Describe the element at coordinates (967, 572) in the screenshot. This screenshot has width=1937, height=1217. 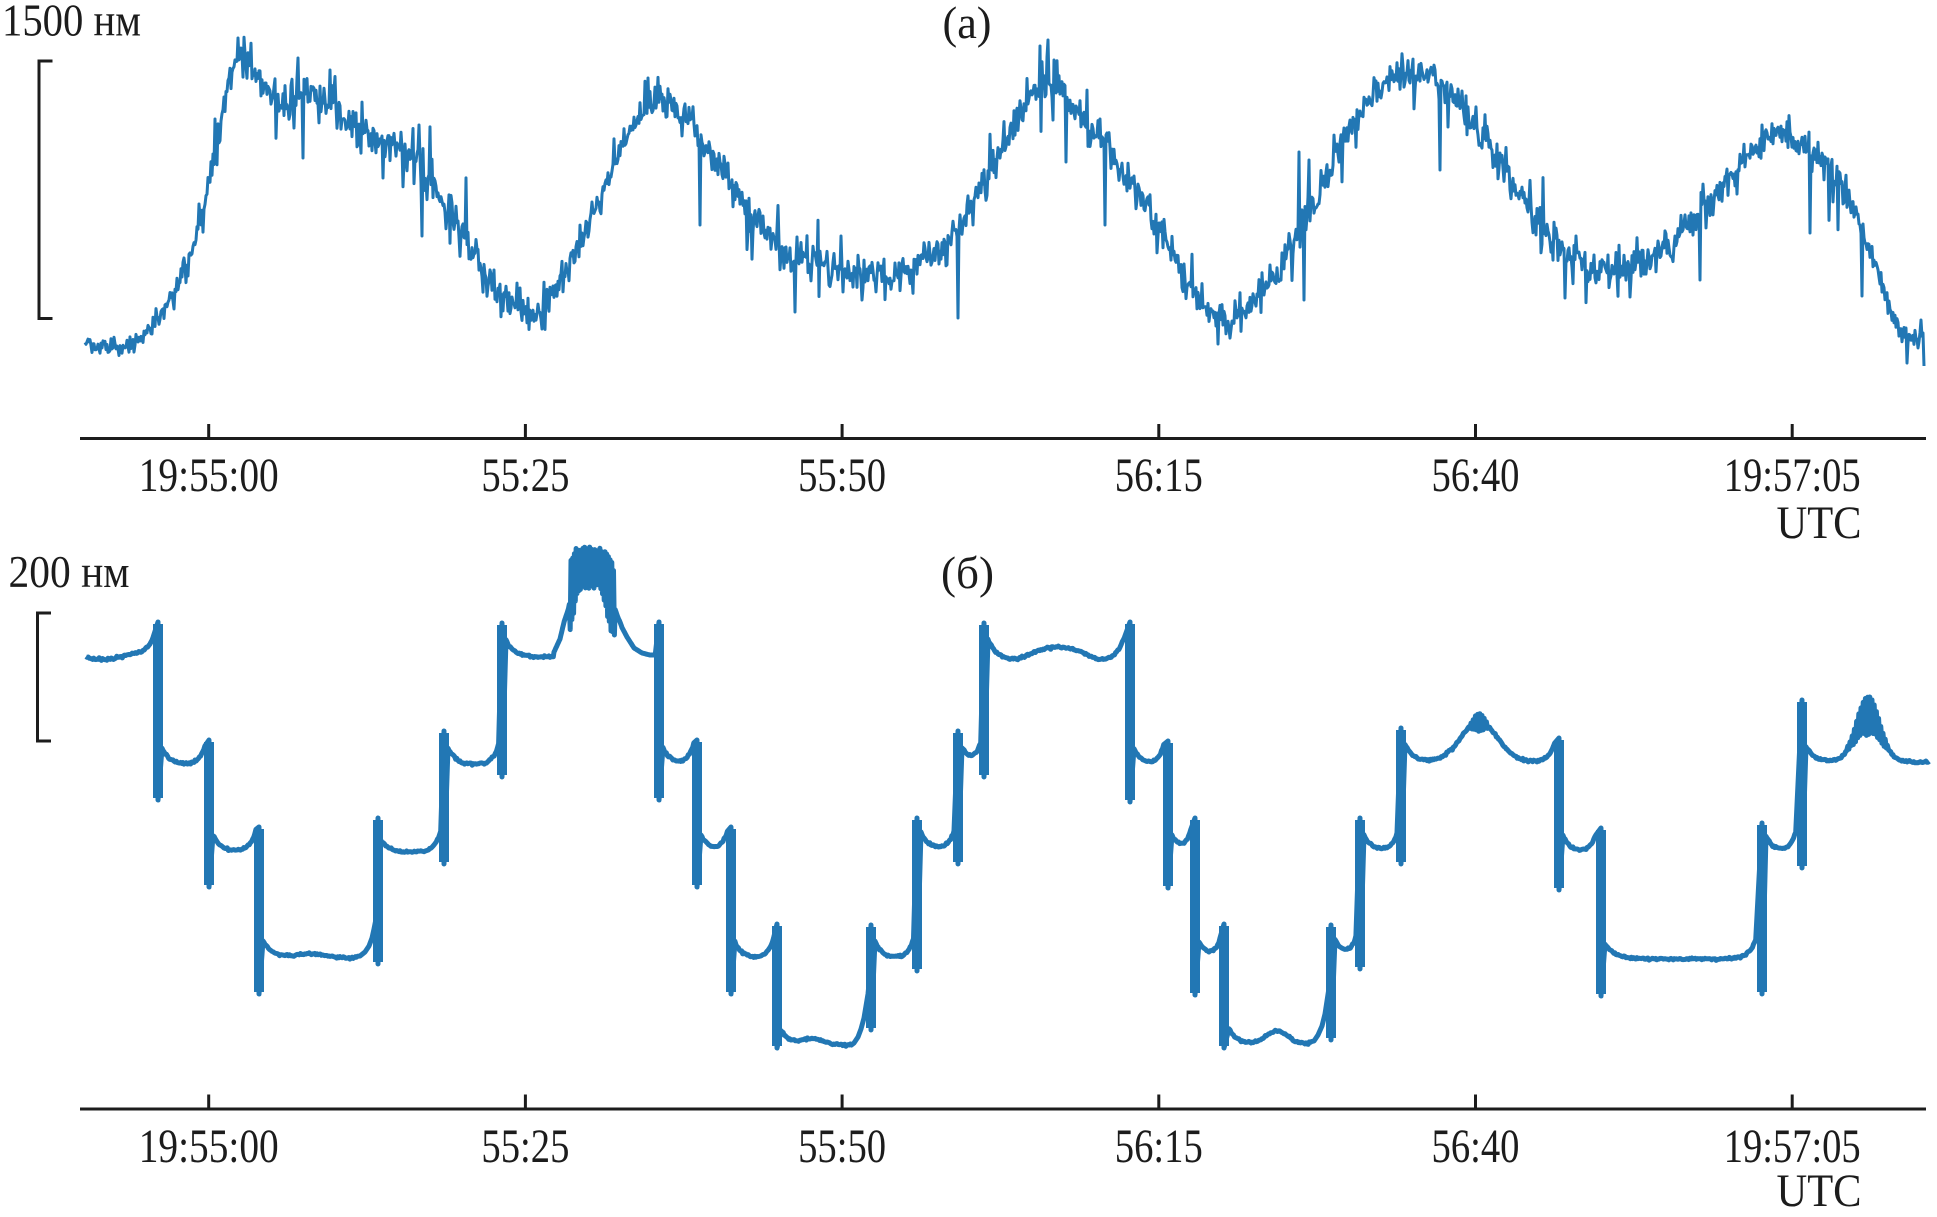
I see `svg-text: (б)` at that location.